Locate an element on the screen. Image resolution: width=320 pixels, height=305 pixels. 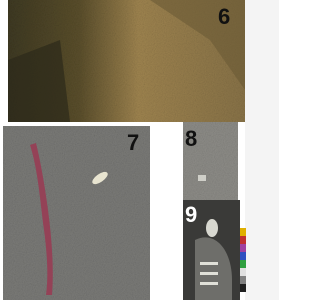
panel-9: 9 is located at coordinates (211, 250).